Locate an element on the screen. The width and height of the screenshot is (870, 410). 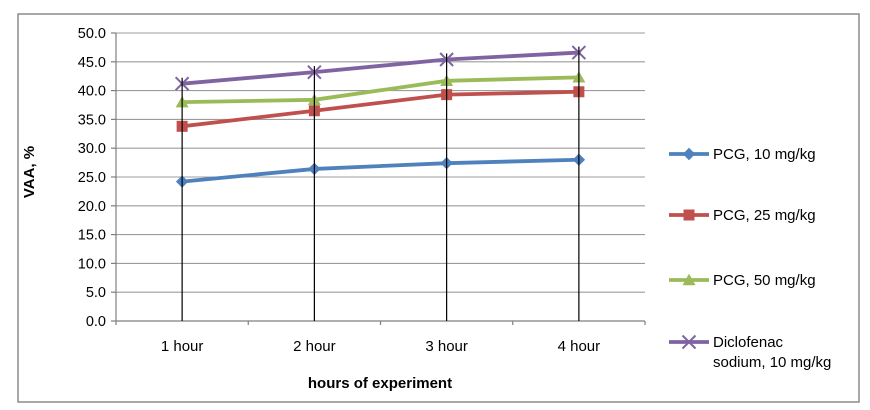
legend-item: PCG, 50 mg/kg is located at coordinates (742, 280).